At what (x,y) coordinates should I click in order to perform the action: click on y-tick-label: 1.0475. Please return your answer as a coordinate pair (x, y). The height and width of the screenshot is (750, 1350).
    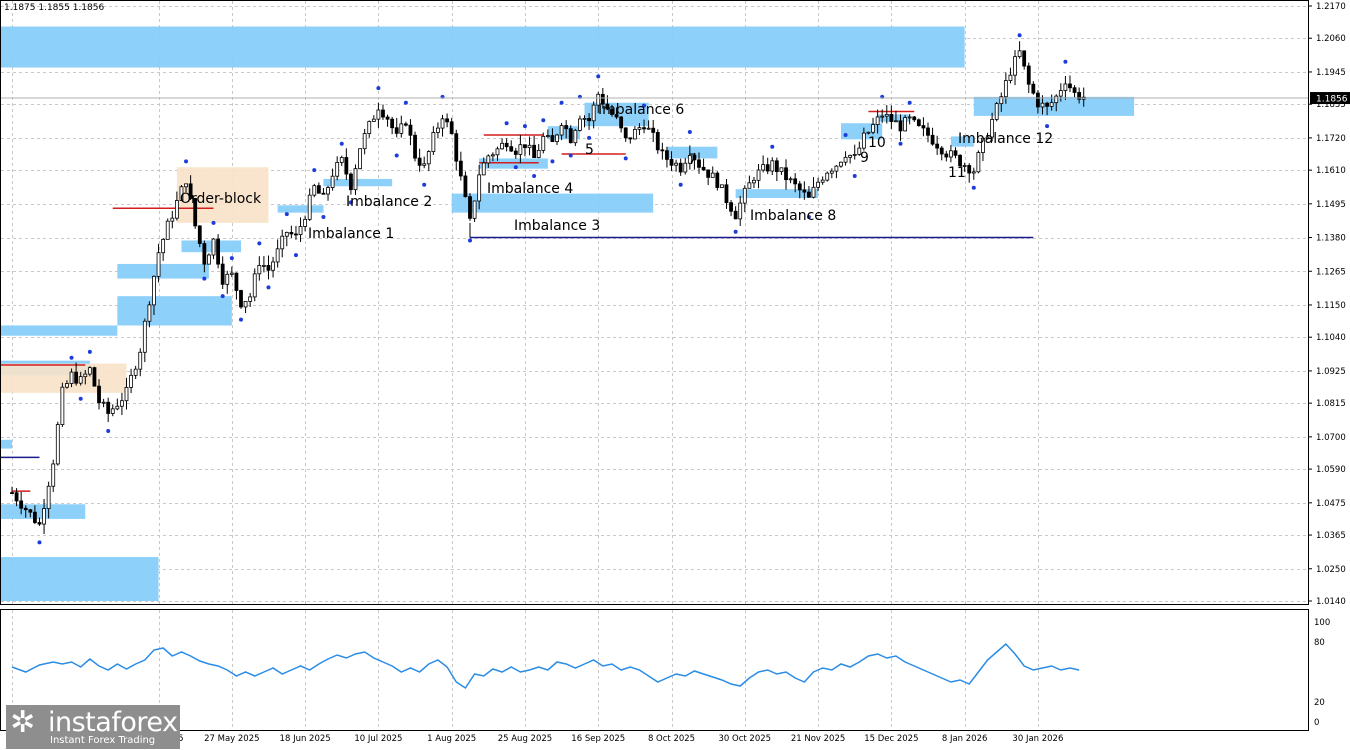
    Looking at the image, I should click on (1331, 504).